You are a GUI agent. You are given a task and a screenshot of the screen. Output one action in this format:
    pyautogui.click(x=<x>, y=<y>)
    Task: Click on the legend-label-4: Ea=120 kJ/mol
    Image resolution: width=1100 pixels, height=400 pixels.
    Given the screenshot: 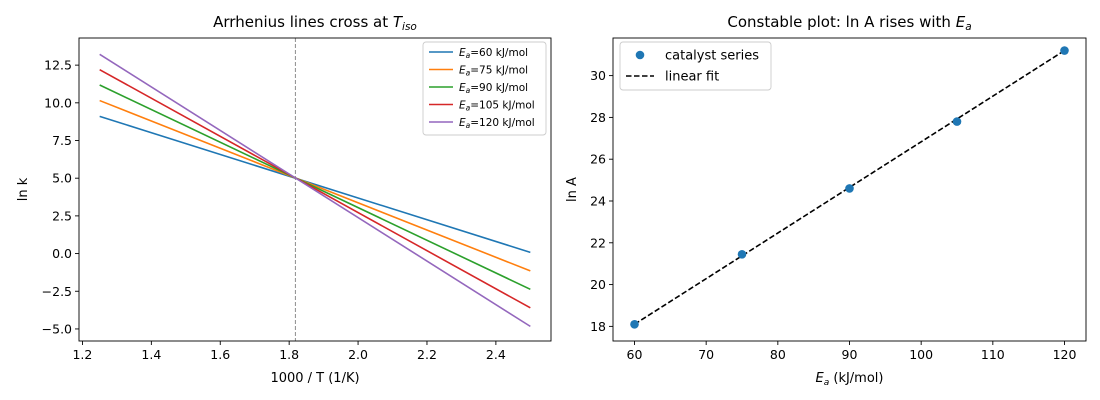 What is the action you would take?
    pyautogui.click(x=497, y=123)
    